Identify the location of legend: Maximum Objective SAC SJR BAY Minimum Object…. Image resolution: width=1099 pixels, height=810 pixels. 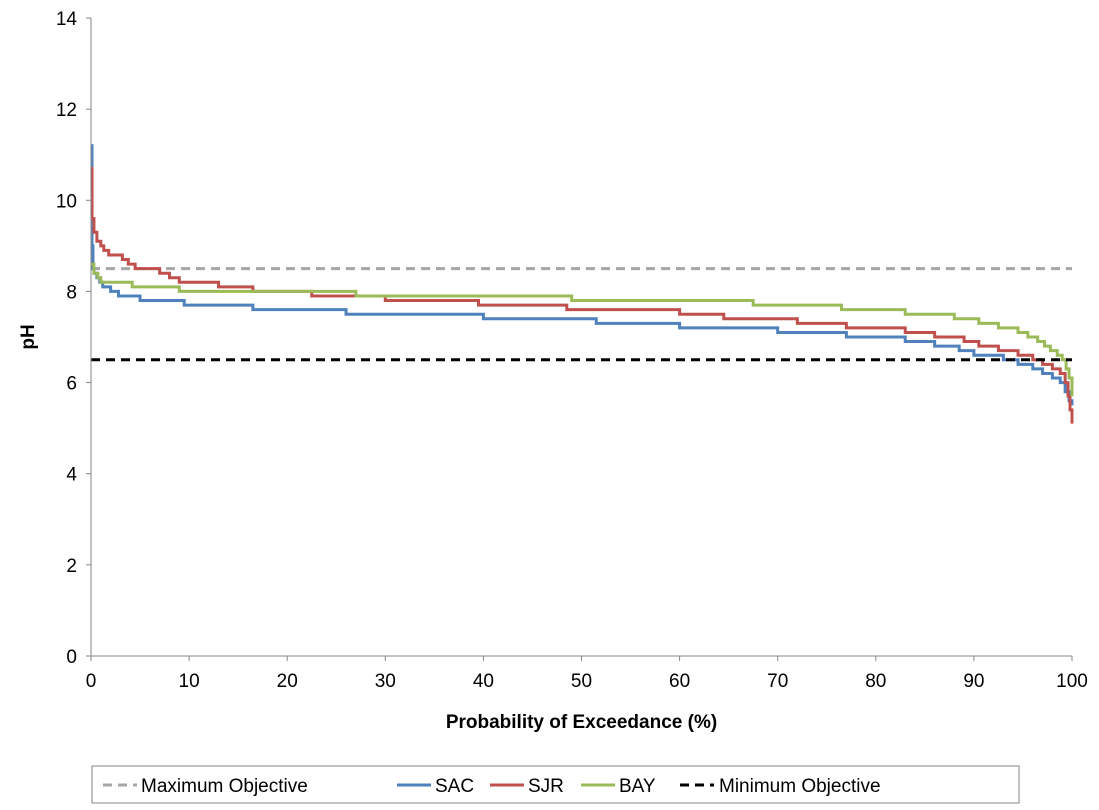
(555, 784).